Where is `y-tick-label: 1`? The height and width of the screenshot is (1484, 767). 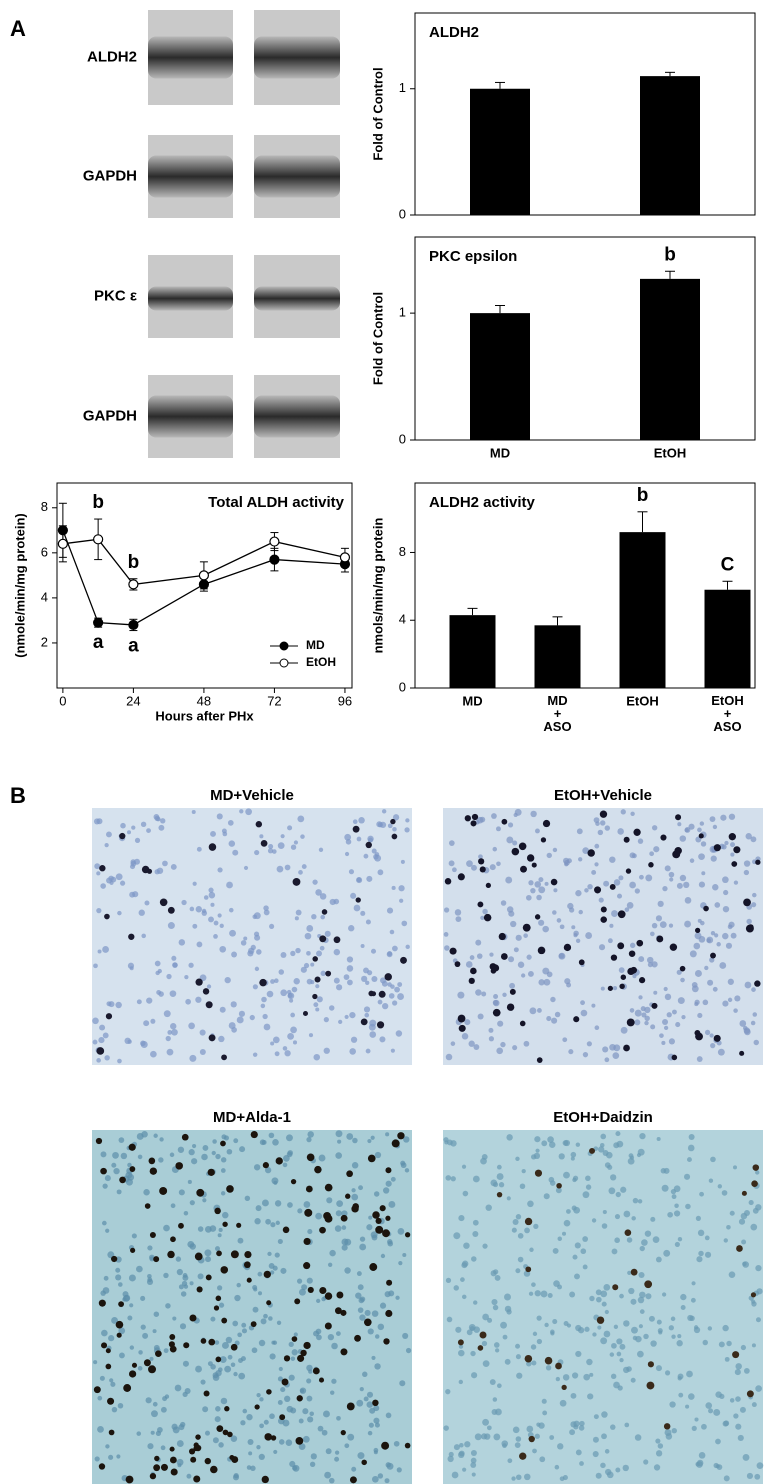
y-tick-label: 1 is located at coordinates (402, 312).